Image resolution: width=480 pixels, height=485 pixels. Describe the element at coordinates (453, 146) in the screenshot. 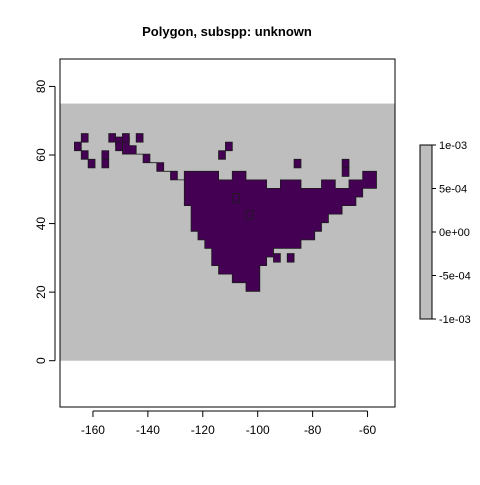

I see `legend-tick-label-0: 1e-03` at that location.